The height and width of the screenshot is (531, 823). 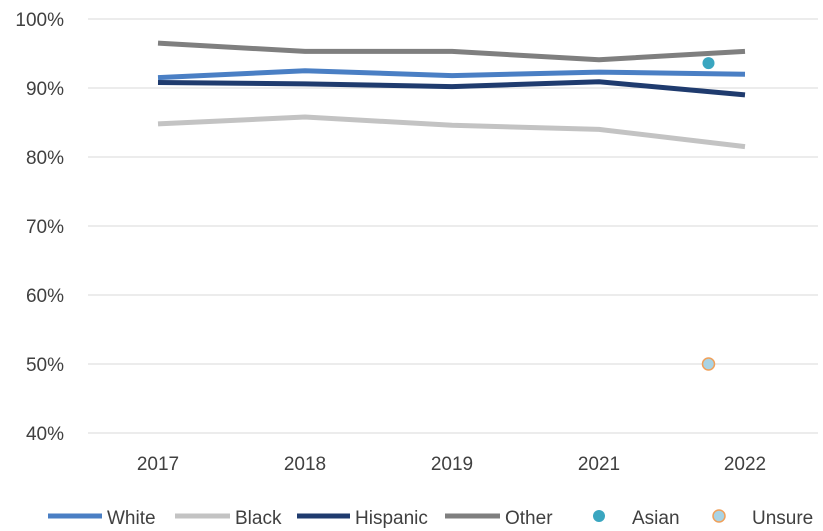 What do you see at coordinates (45, 296) in the screenshot?
I see `y-tick-label: 60%` at bounding box center [45, 296].